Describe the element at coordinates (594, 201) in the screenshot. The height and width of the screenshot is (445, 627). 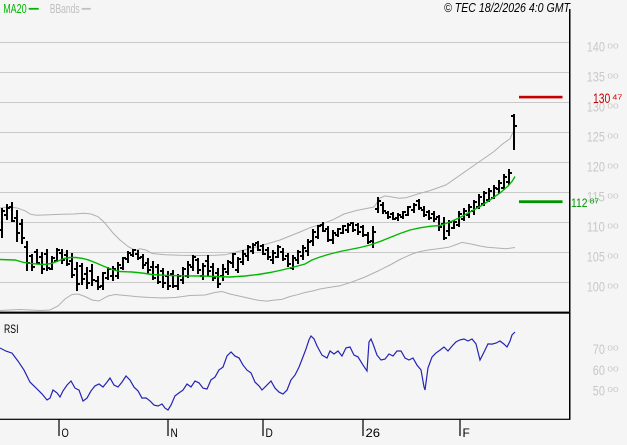
I see `svg-text: 87` at that location.